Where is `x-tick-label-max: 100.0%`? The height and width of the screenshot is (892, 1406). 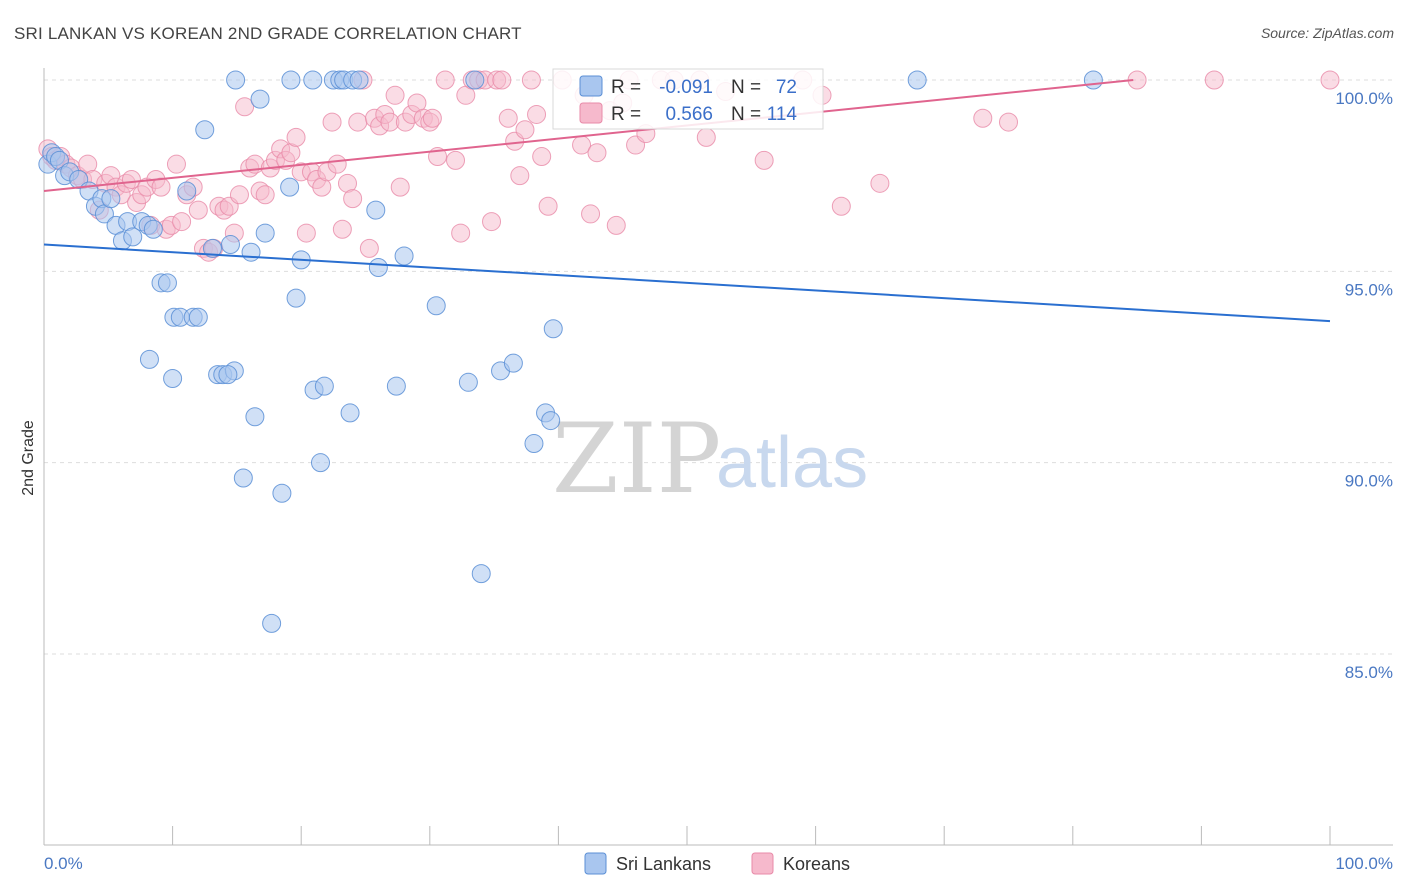 x-tick-label-max: 100.0% is located at coordinates (1364, 863).